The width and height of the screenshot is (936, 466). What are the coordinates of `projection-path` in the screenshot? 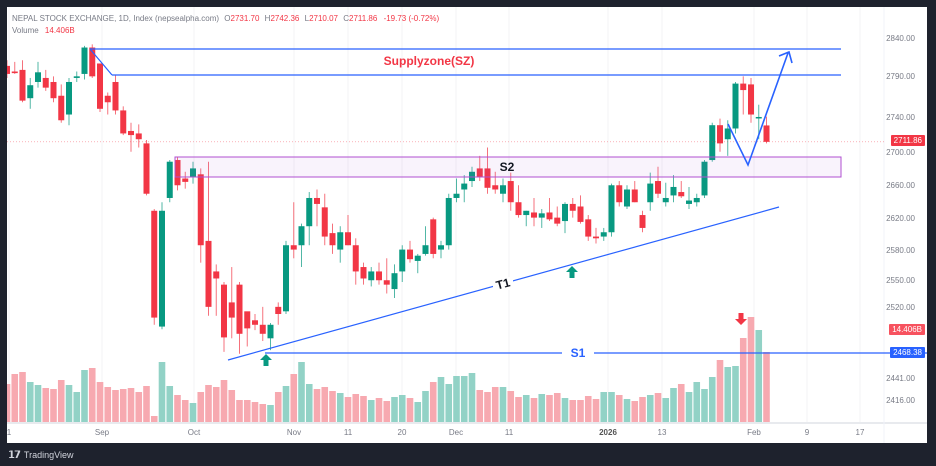 It's located at (758, 110).